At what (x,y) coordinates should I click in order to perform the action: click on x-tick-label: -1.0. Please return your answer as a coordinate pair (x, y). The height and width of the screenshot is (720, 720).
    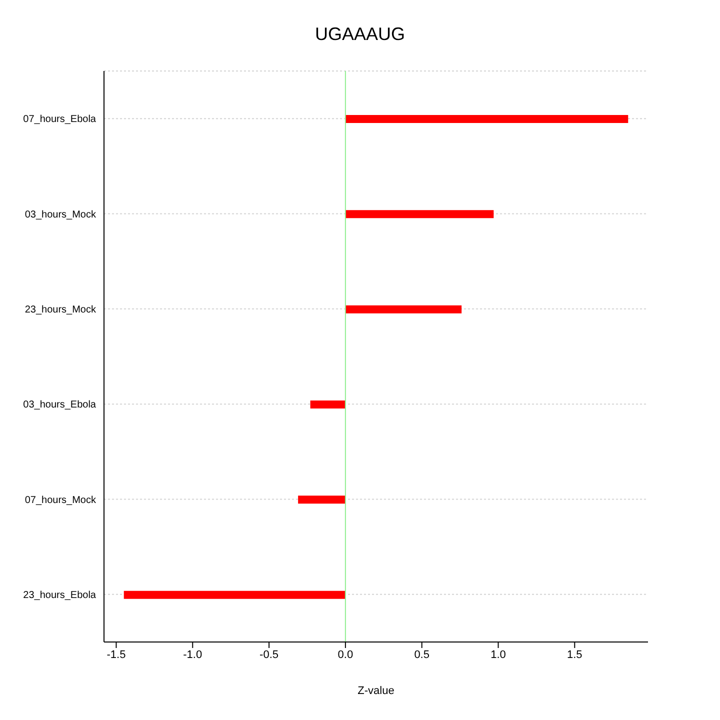
    Looking at the image, I should click on (192, 654).